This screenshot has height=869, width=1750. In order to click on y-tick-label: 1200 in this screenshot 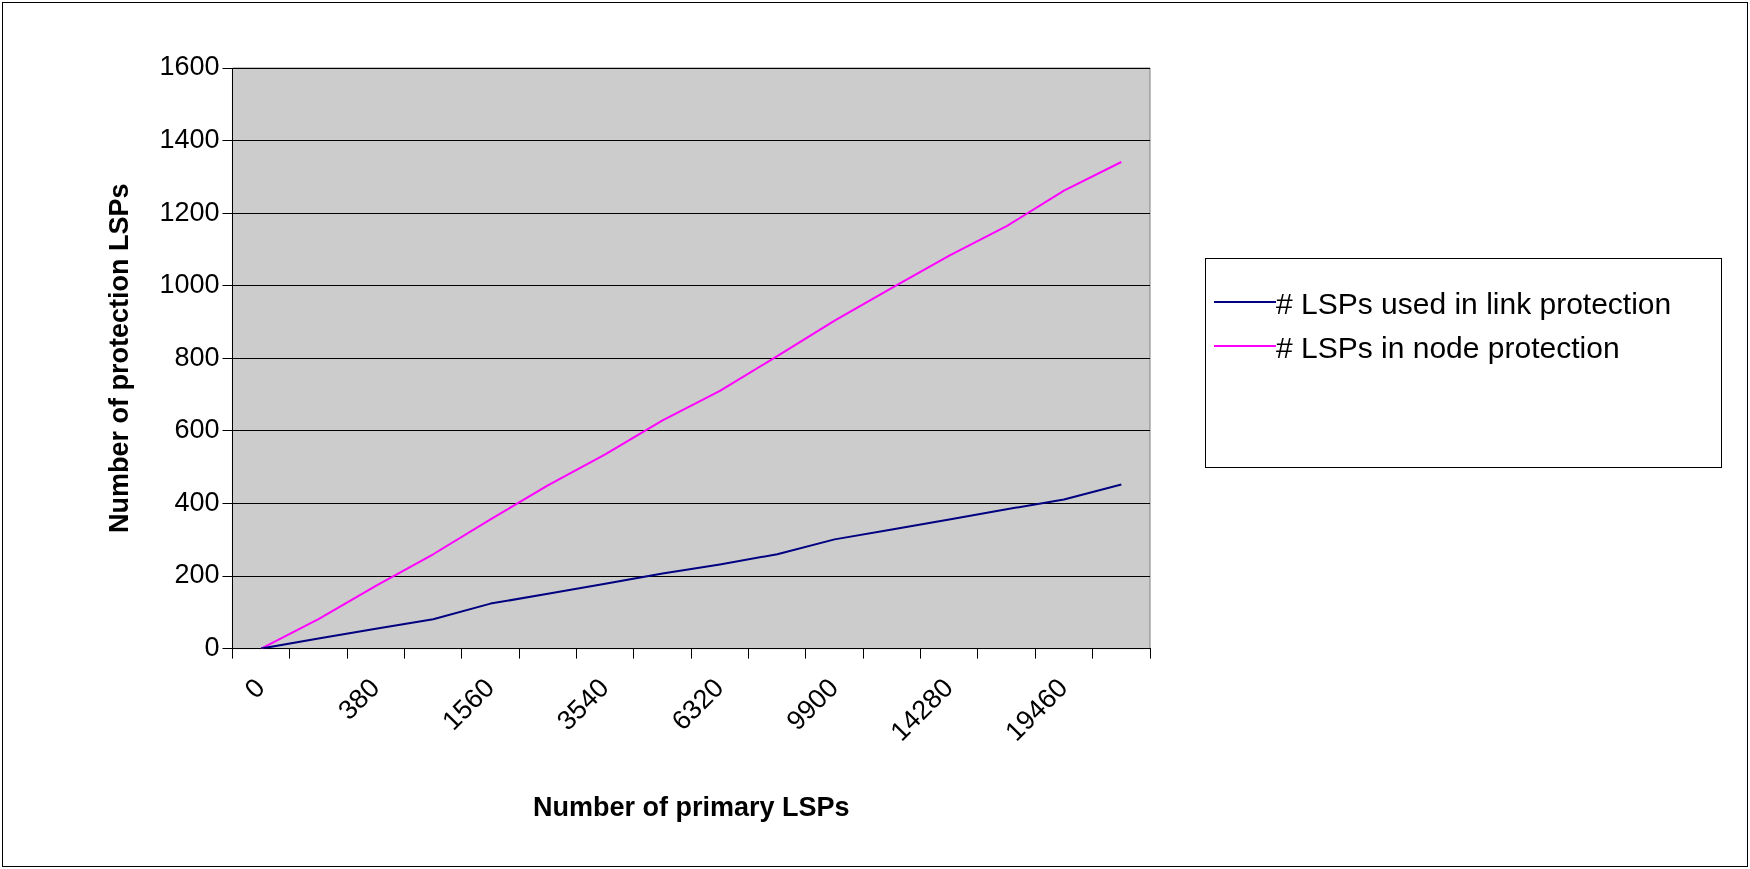, I will do `click(189, 211)`.